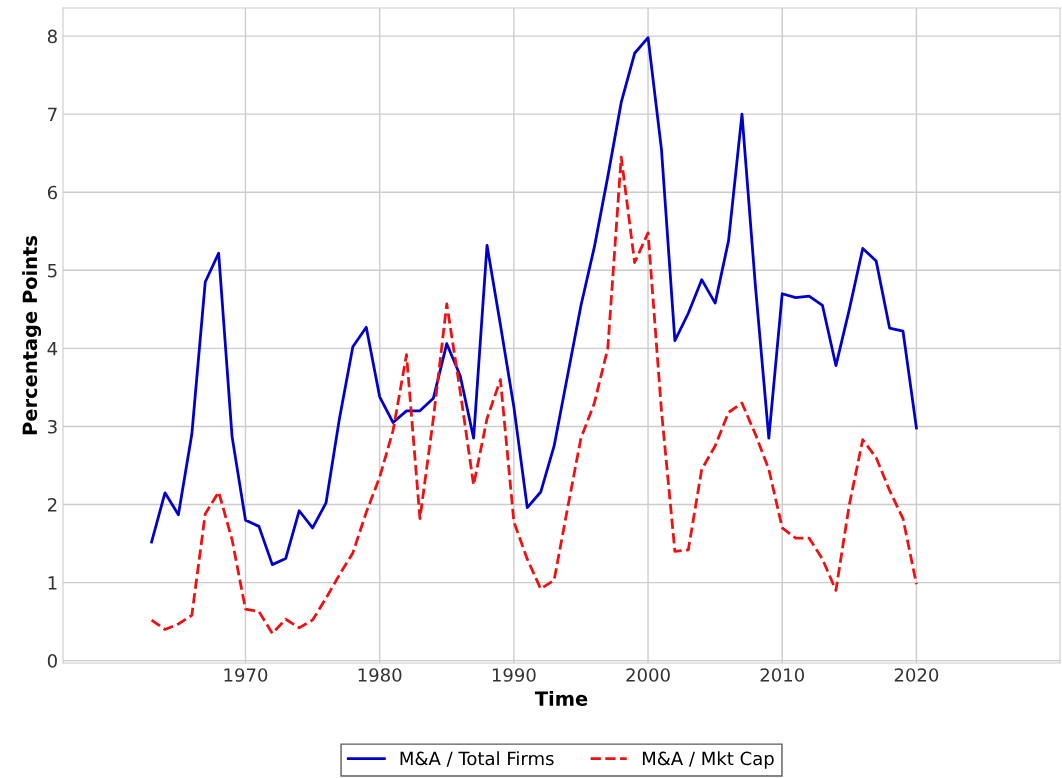  I want to click on x-tick-label: 1990, so click(514, 675).